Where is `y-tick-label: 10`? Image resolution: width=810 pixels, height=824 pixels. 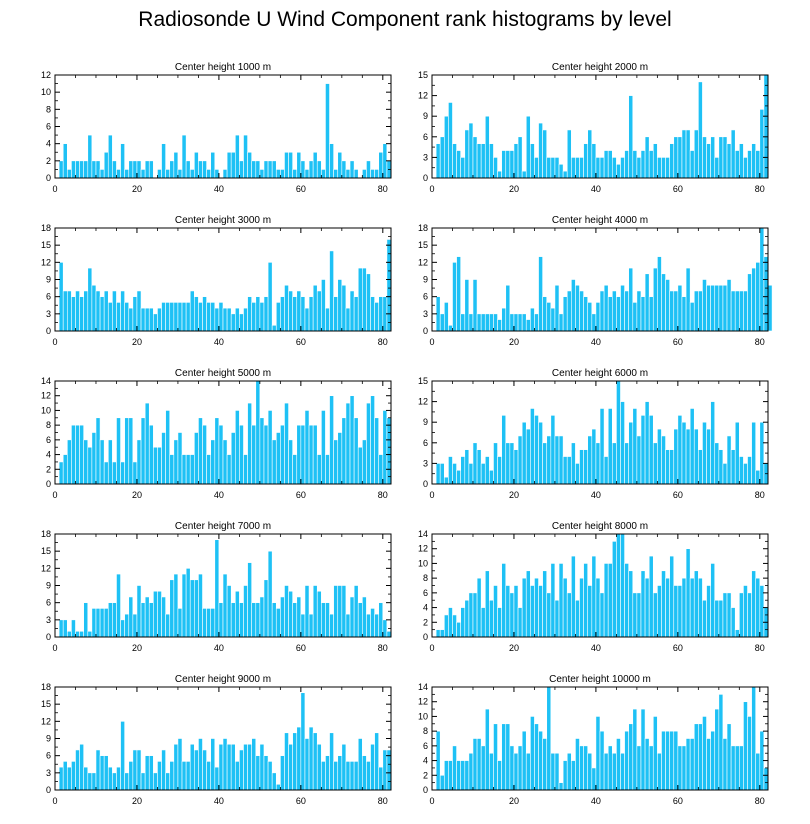 y-tick-label: 10 is located at coordinates (46, 410).